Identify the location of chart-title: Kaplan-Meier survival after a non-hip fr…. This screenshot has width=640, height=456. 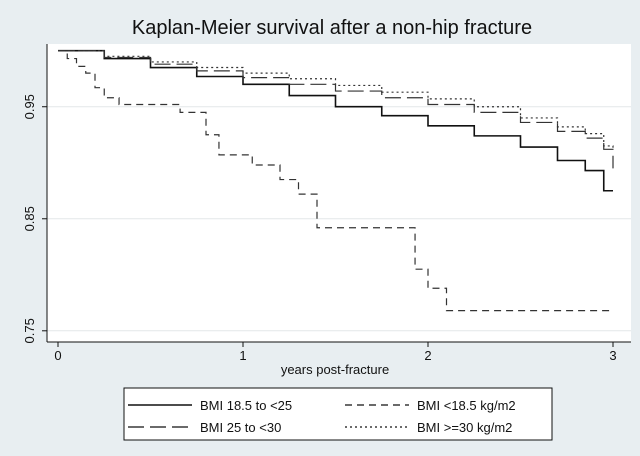
(332, 28).